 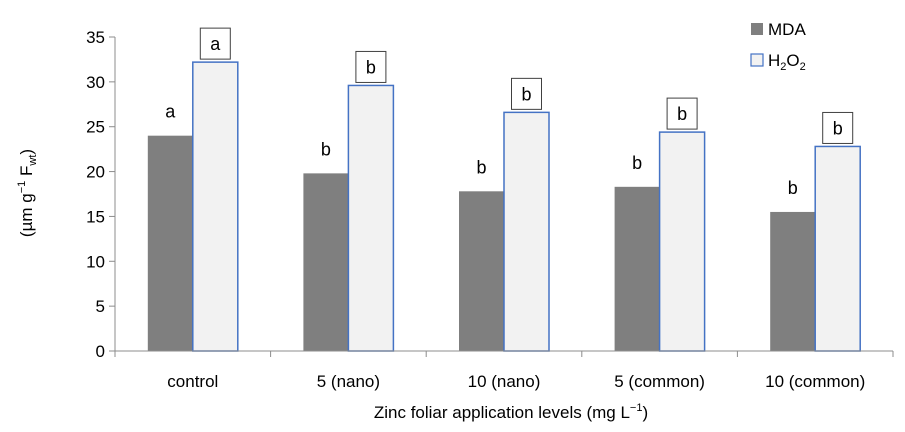 I want to click on legend-h2o2-o: O, so click(x=792, y=60).